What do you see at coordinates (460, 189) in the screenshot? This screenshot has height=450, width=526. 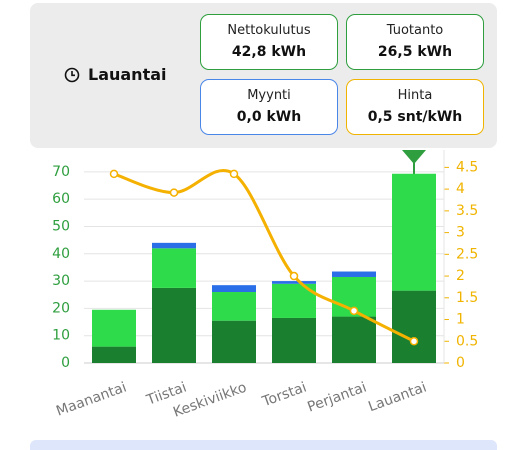 I see `y2-tick-label: 4` at bounding box center [460, 189].